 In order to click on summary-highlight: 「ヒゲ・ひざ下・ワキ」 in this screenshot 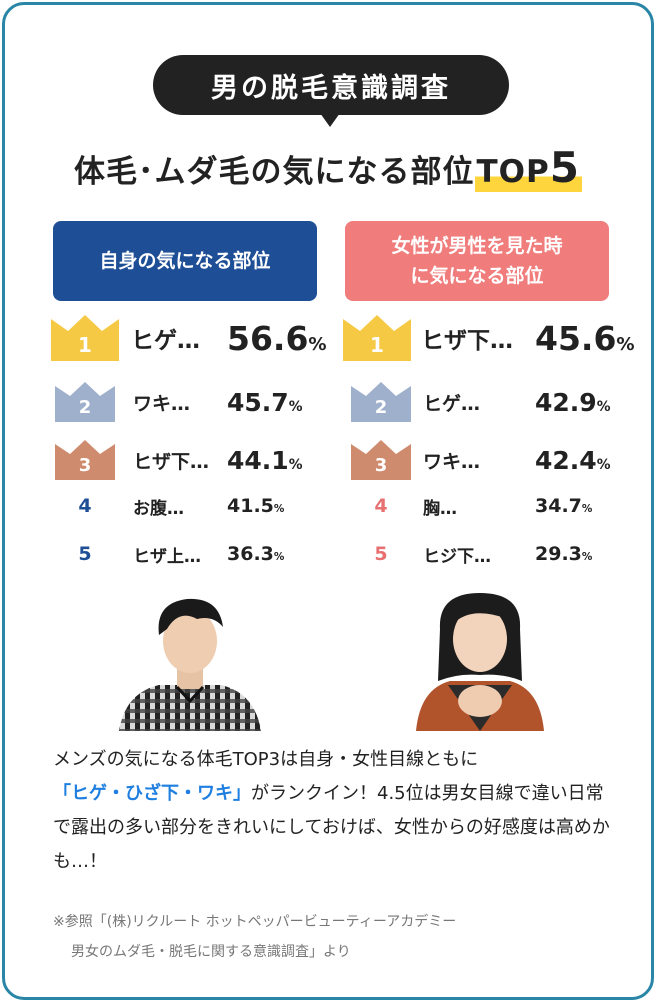, I will do `click(152, 793)`.